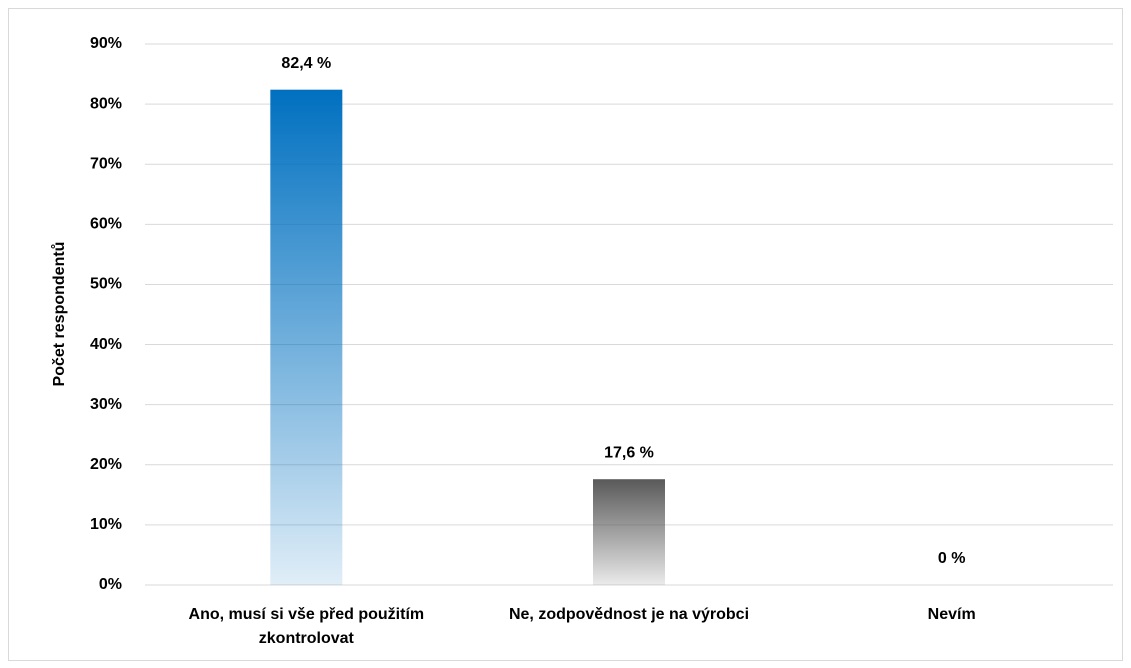  What do you see at coordinates (629, 614) in the screenshot?
I see `x-tick-label: Ne, zodpovědnost je na výrobci` at bounding box center [629, 614].